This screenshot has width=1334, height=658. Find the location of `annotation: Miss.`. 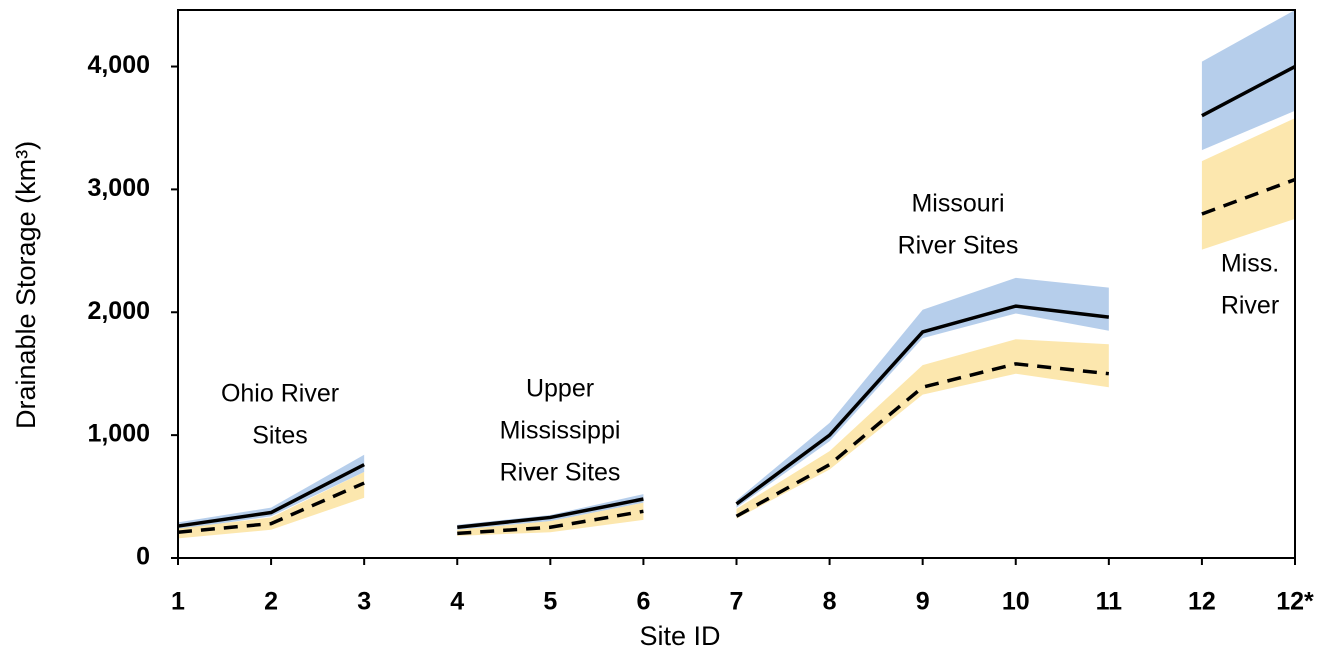

annotation: Miss. is located at coordinates (1250, 264).